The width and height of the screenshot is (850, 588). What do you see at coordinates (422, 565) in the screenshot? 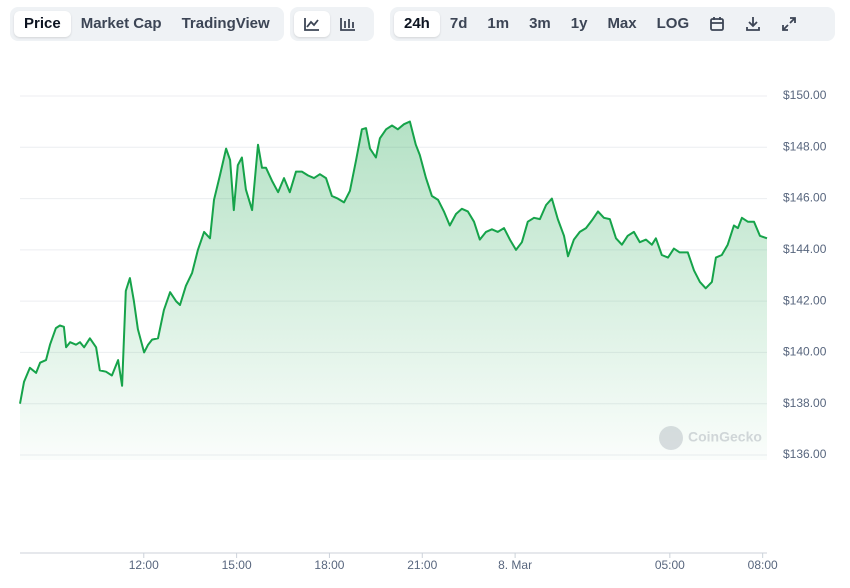
I see `x-tick-label: 21:00` at bounding box center [422, 565].